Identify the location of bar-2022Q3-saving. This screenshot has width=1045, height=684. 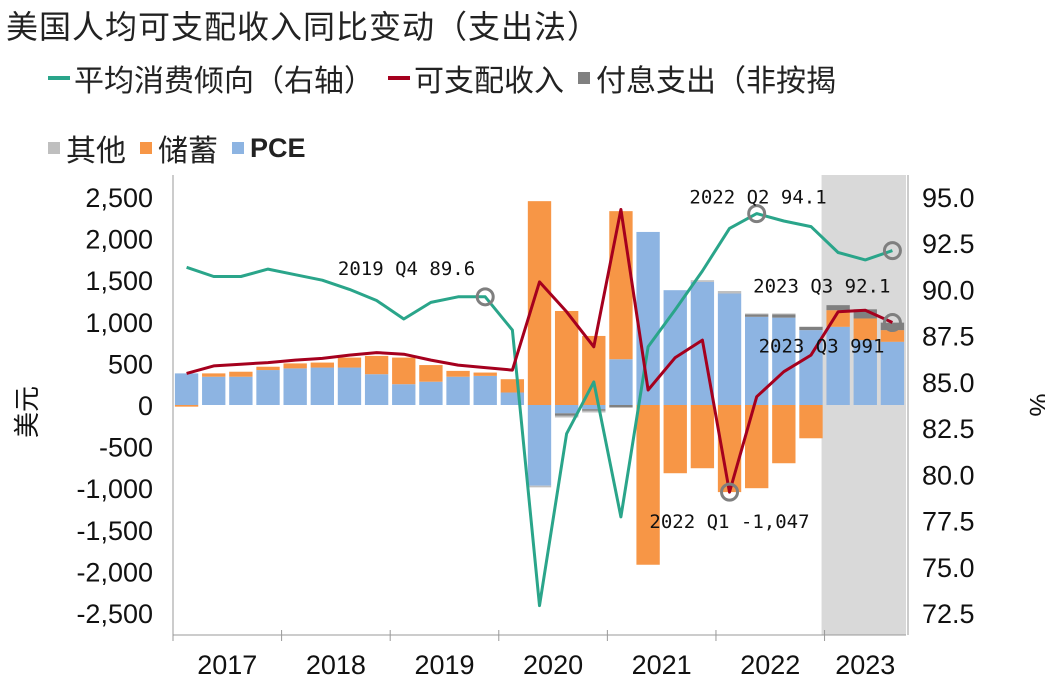
(784, 434).